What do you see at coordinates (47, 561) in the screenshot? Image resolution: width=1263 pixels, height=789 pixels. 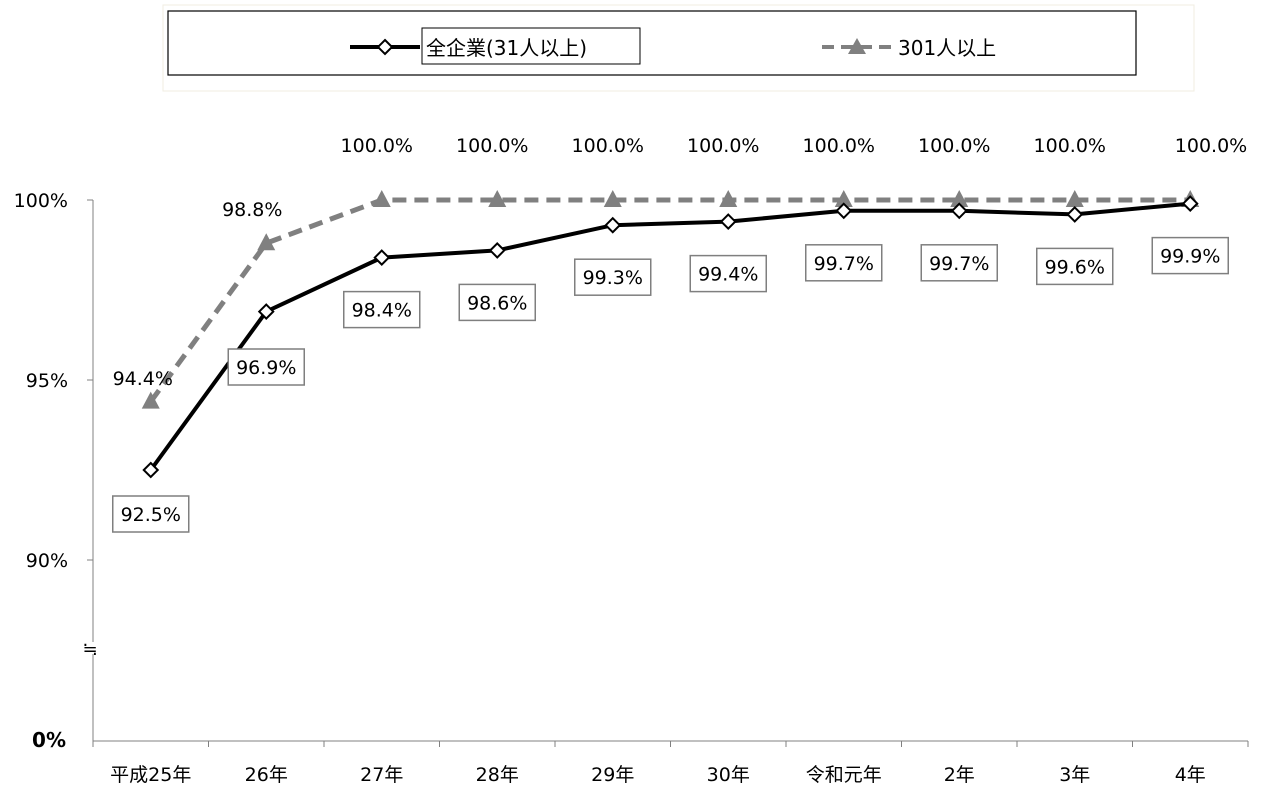 I see `y-tick-label: 90%` at bounding box center [47, 561].